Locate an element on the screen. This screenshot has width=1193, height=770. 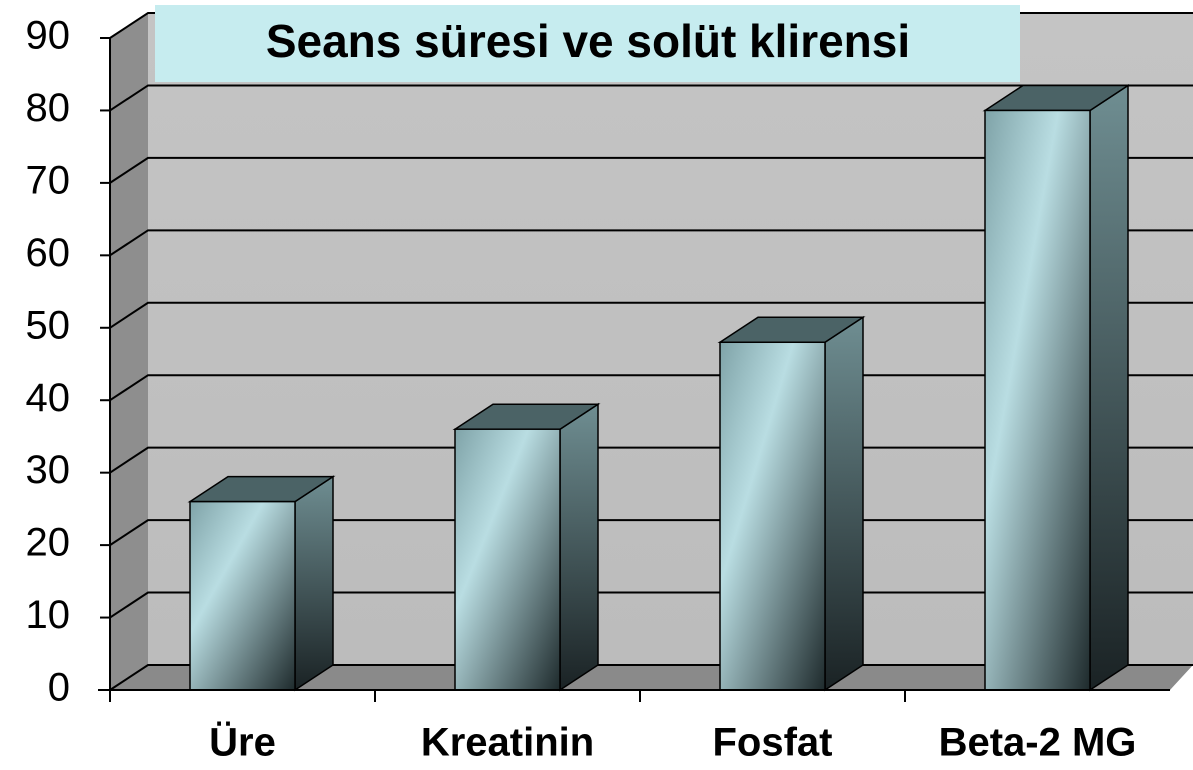
y-tick-label: 50 is located at coordinates (48, 325).